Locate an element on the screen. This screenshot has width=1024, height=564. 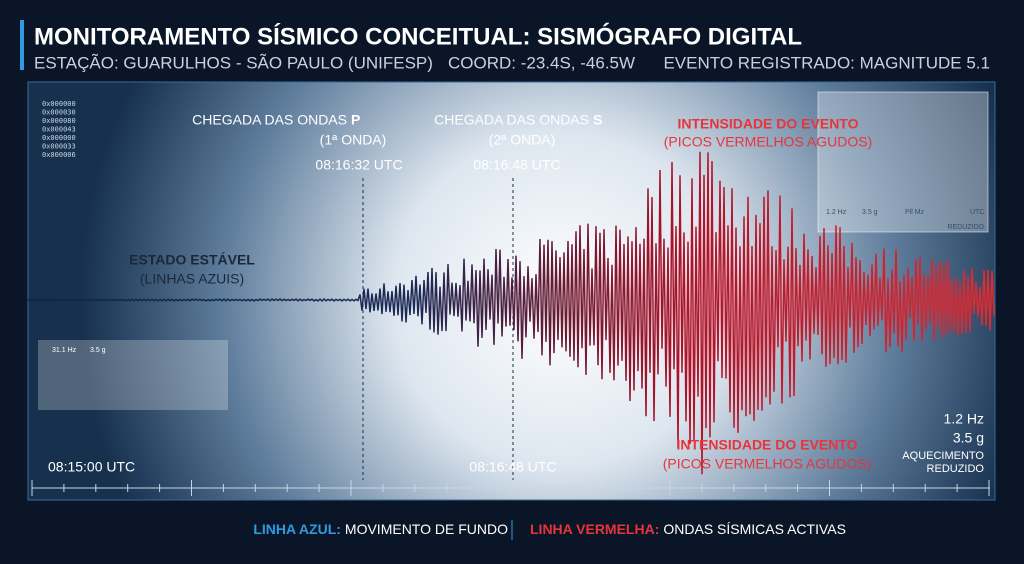
event: EVENTO REGISTRADO: MAGNITUDE 5.1 is located at coordinates (826, 62).